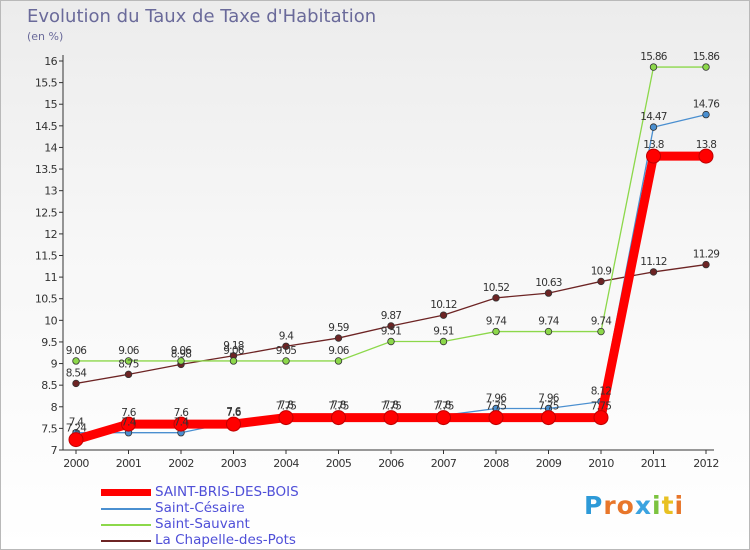  I want to click on data-label: 9.87, so click(391, 316).